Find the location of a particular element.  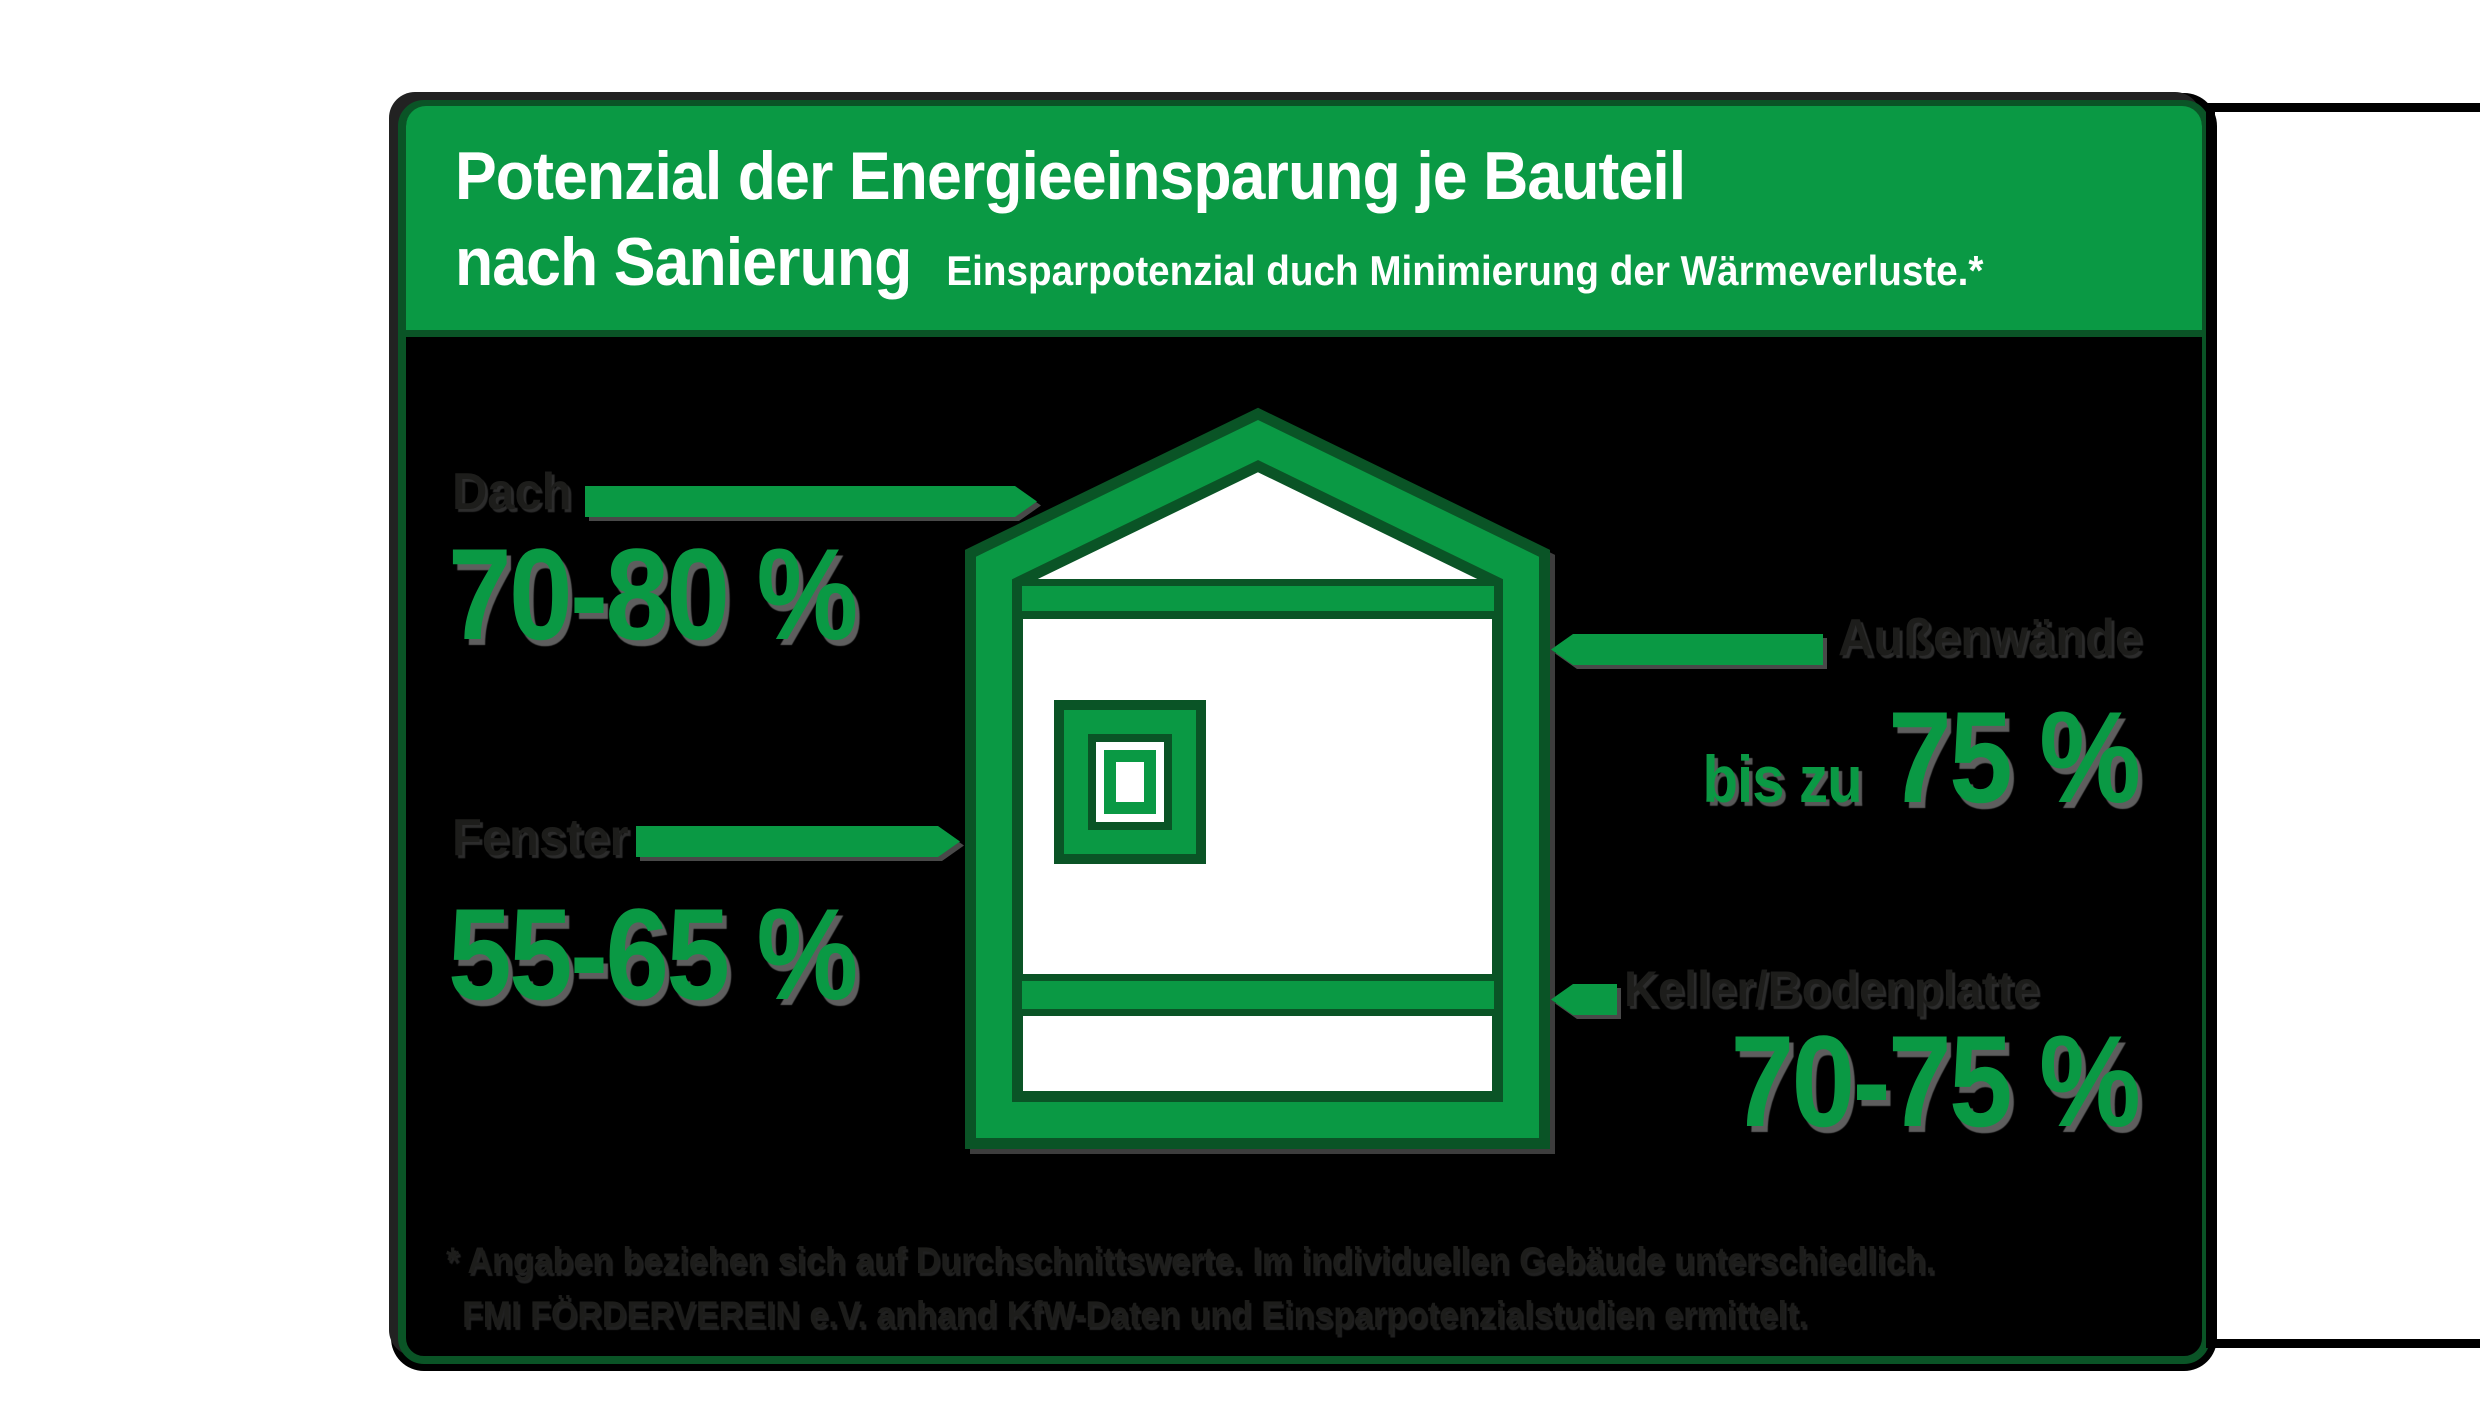

adjacent-panel-top-border is located at coordinates (2343, 107).